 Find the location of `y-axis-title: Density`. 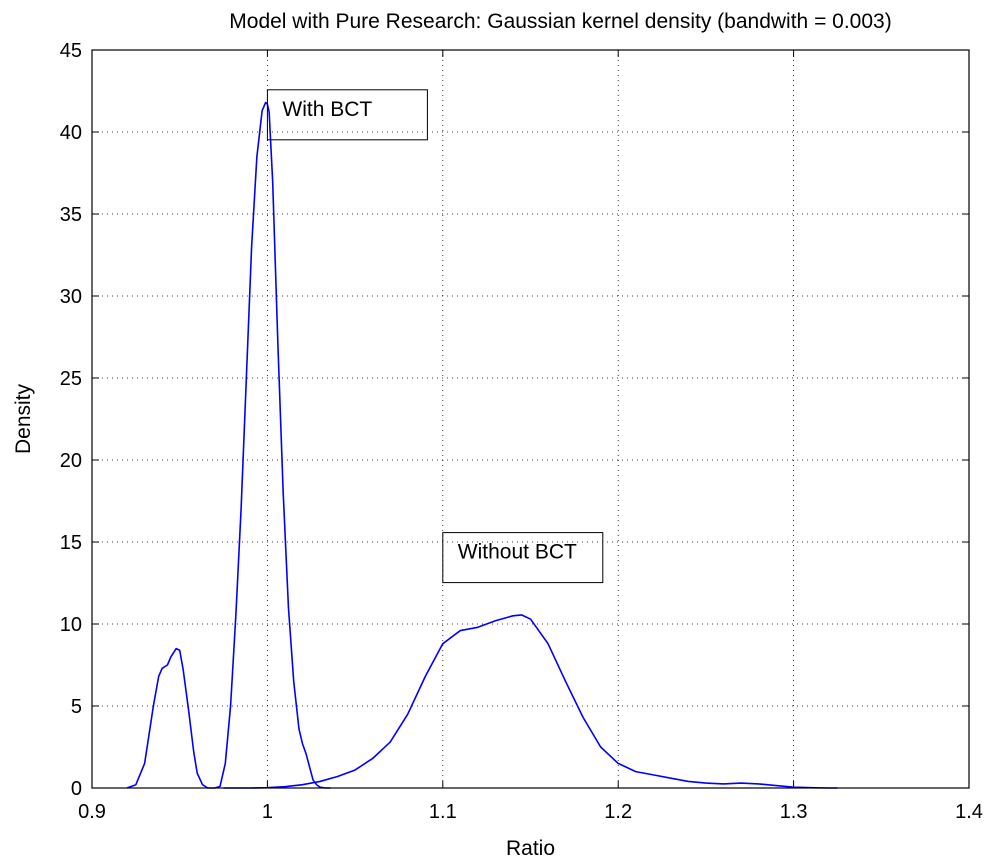

y-axis-title: Density is located at coordinates (23, 418).